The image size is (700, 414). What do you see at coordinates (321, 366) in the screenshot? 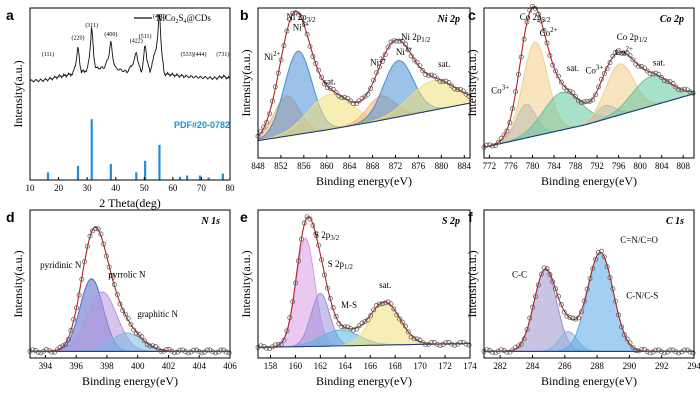
I see `x-tick-label: 162` at bounding box center [321, 366].